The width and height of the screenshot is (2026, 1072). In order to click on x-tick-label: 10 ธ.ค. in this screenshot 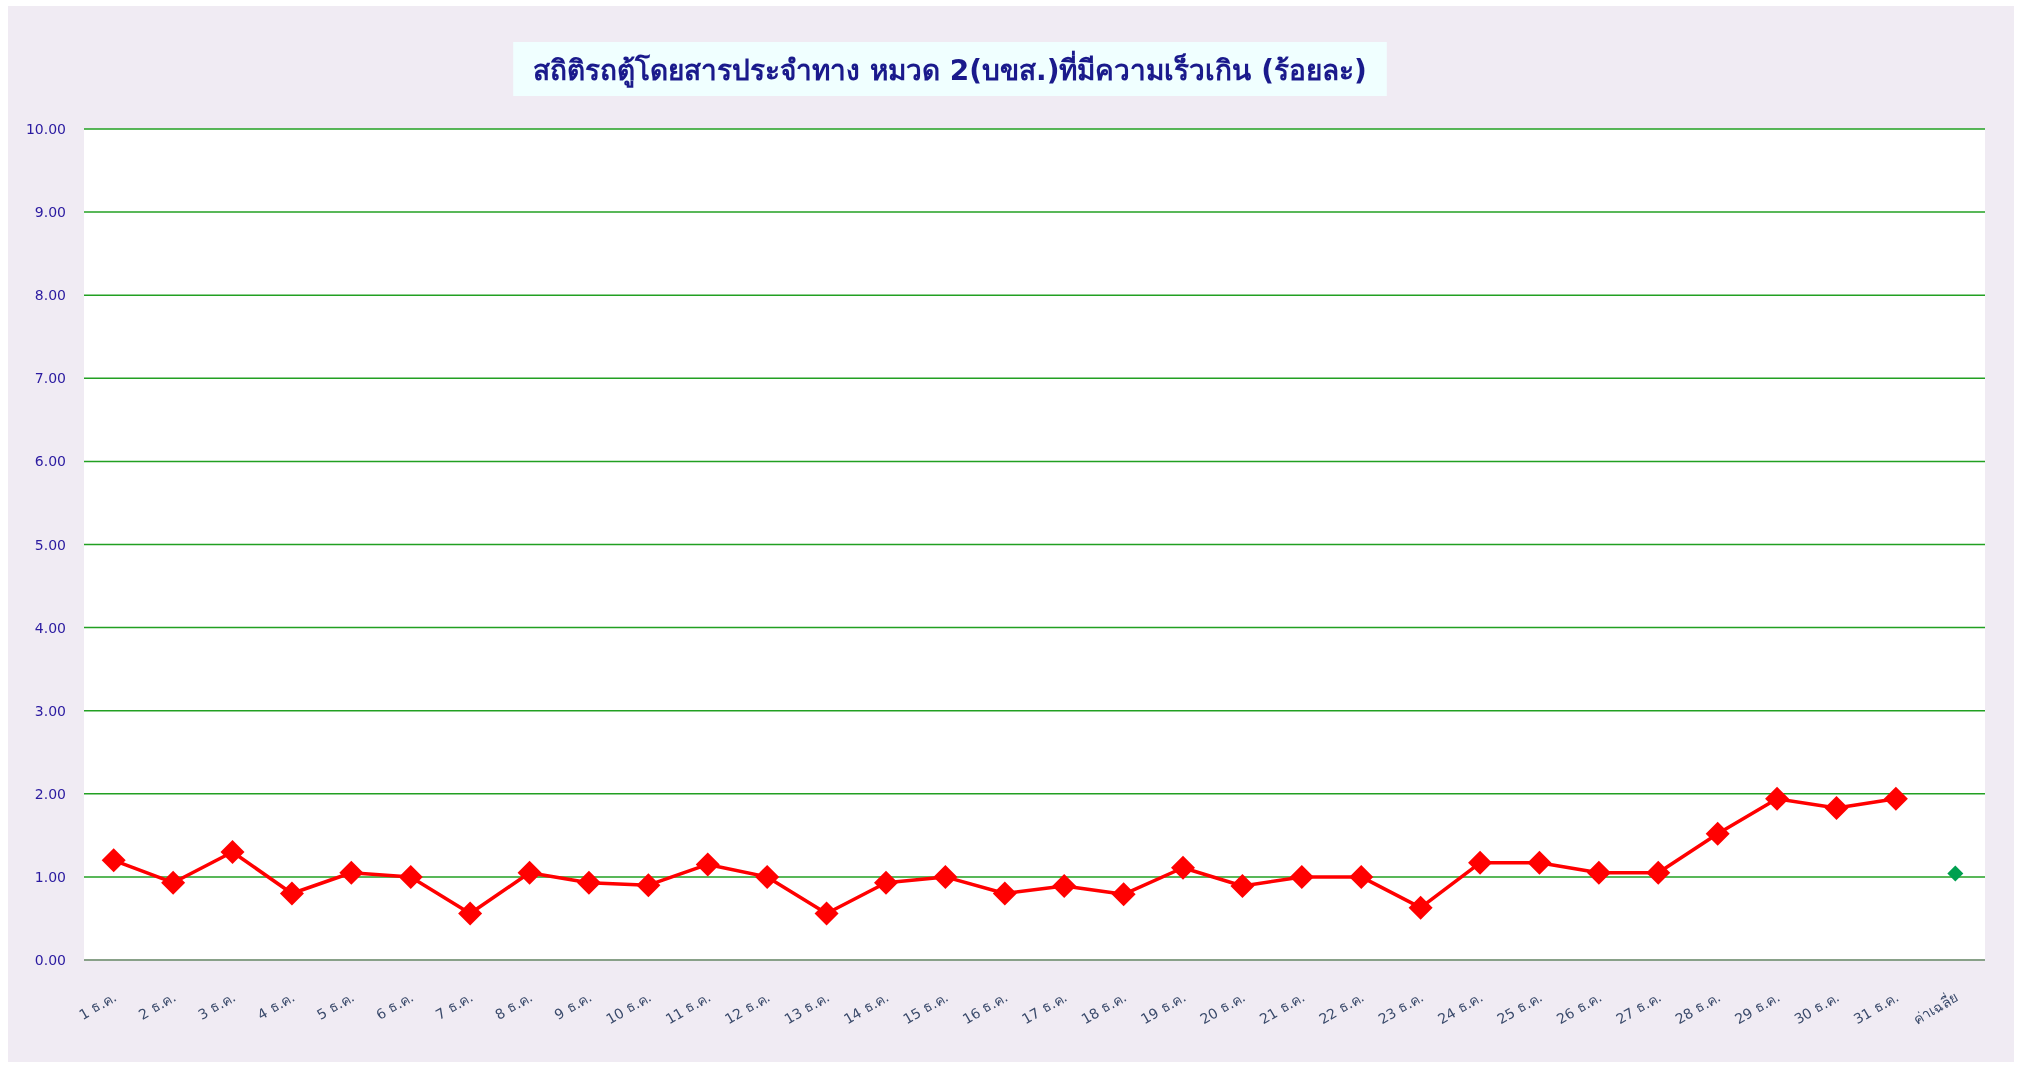, I will do `click(628, 1008)`.